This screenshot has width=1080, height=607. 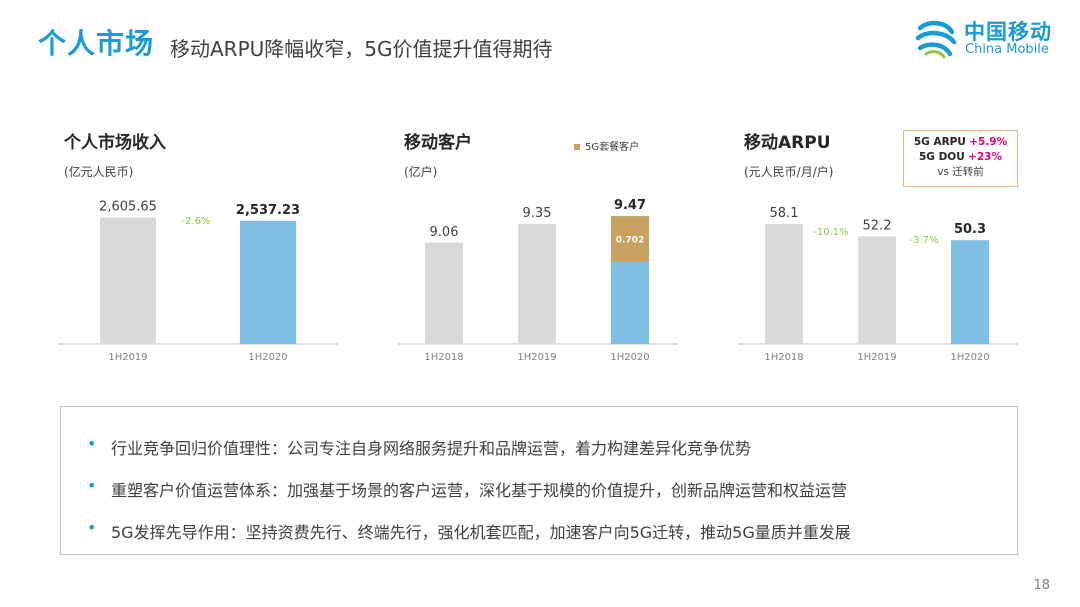 I want to click on china-mobile-logo: 中国移动 China Mobile, so click(x=987, y=39).